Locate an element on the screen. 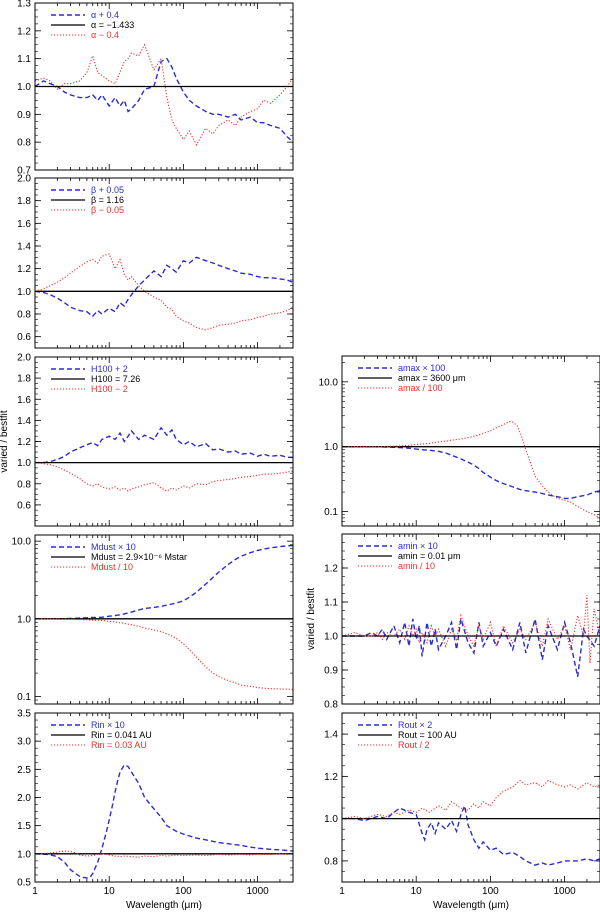 Image resolution: width=600 pixels, height=912 pixels. legend-entry: amin / 10 is located at coordinates (416, 566).